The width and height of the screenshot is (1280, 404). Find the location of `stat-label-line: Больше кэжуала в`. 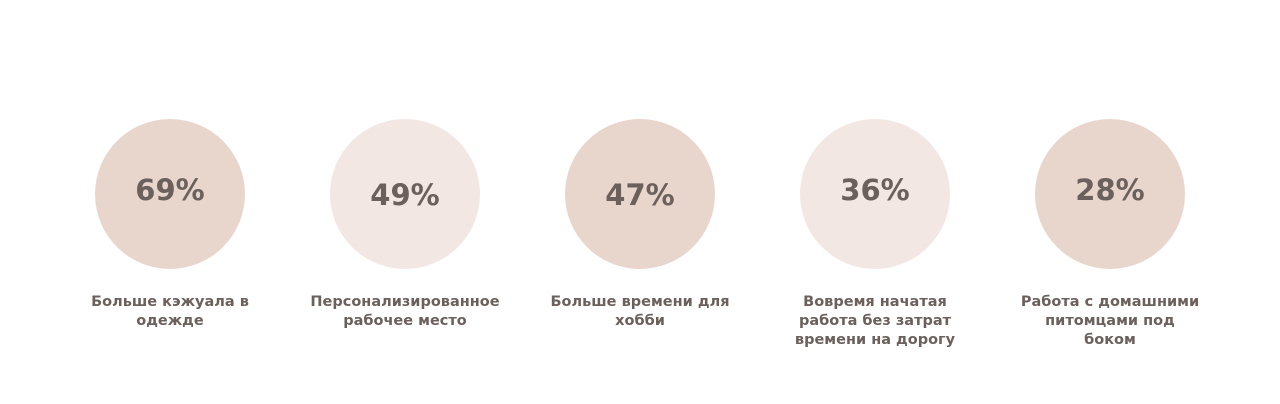

stat-label-line: Больше кэжуала в is located at coordinates (170, 302).